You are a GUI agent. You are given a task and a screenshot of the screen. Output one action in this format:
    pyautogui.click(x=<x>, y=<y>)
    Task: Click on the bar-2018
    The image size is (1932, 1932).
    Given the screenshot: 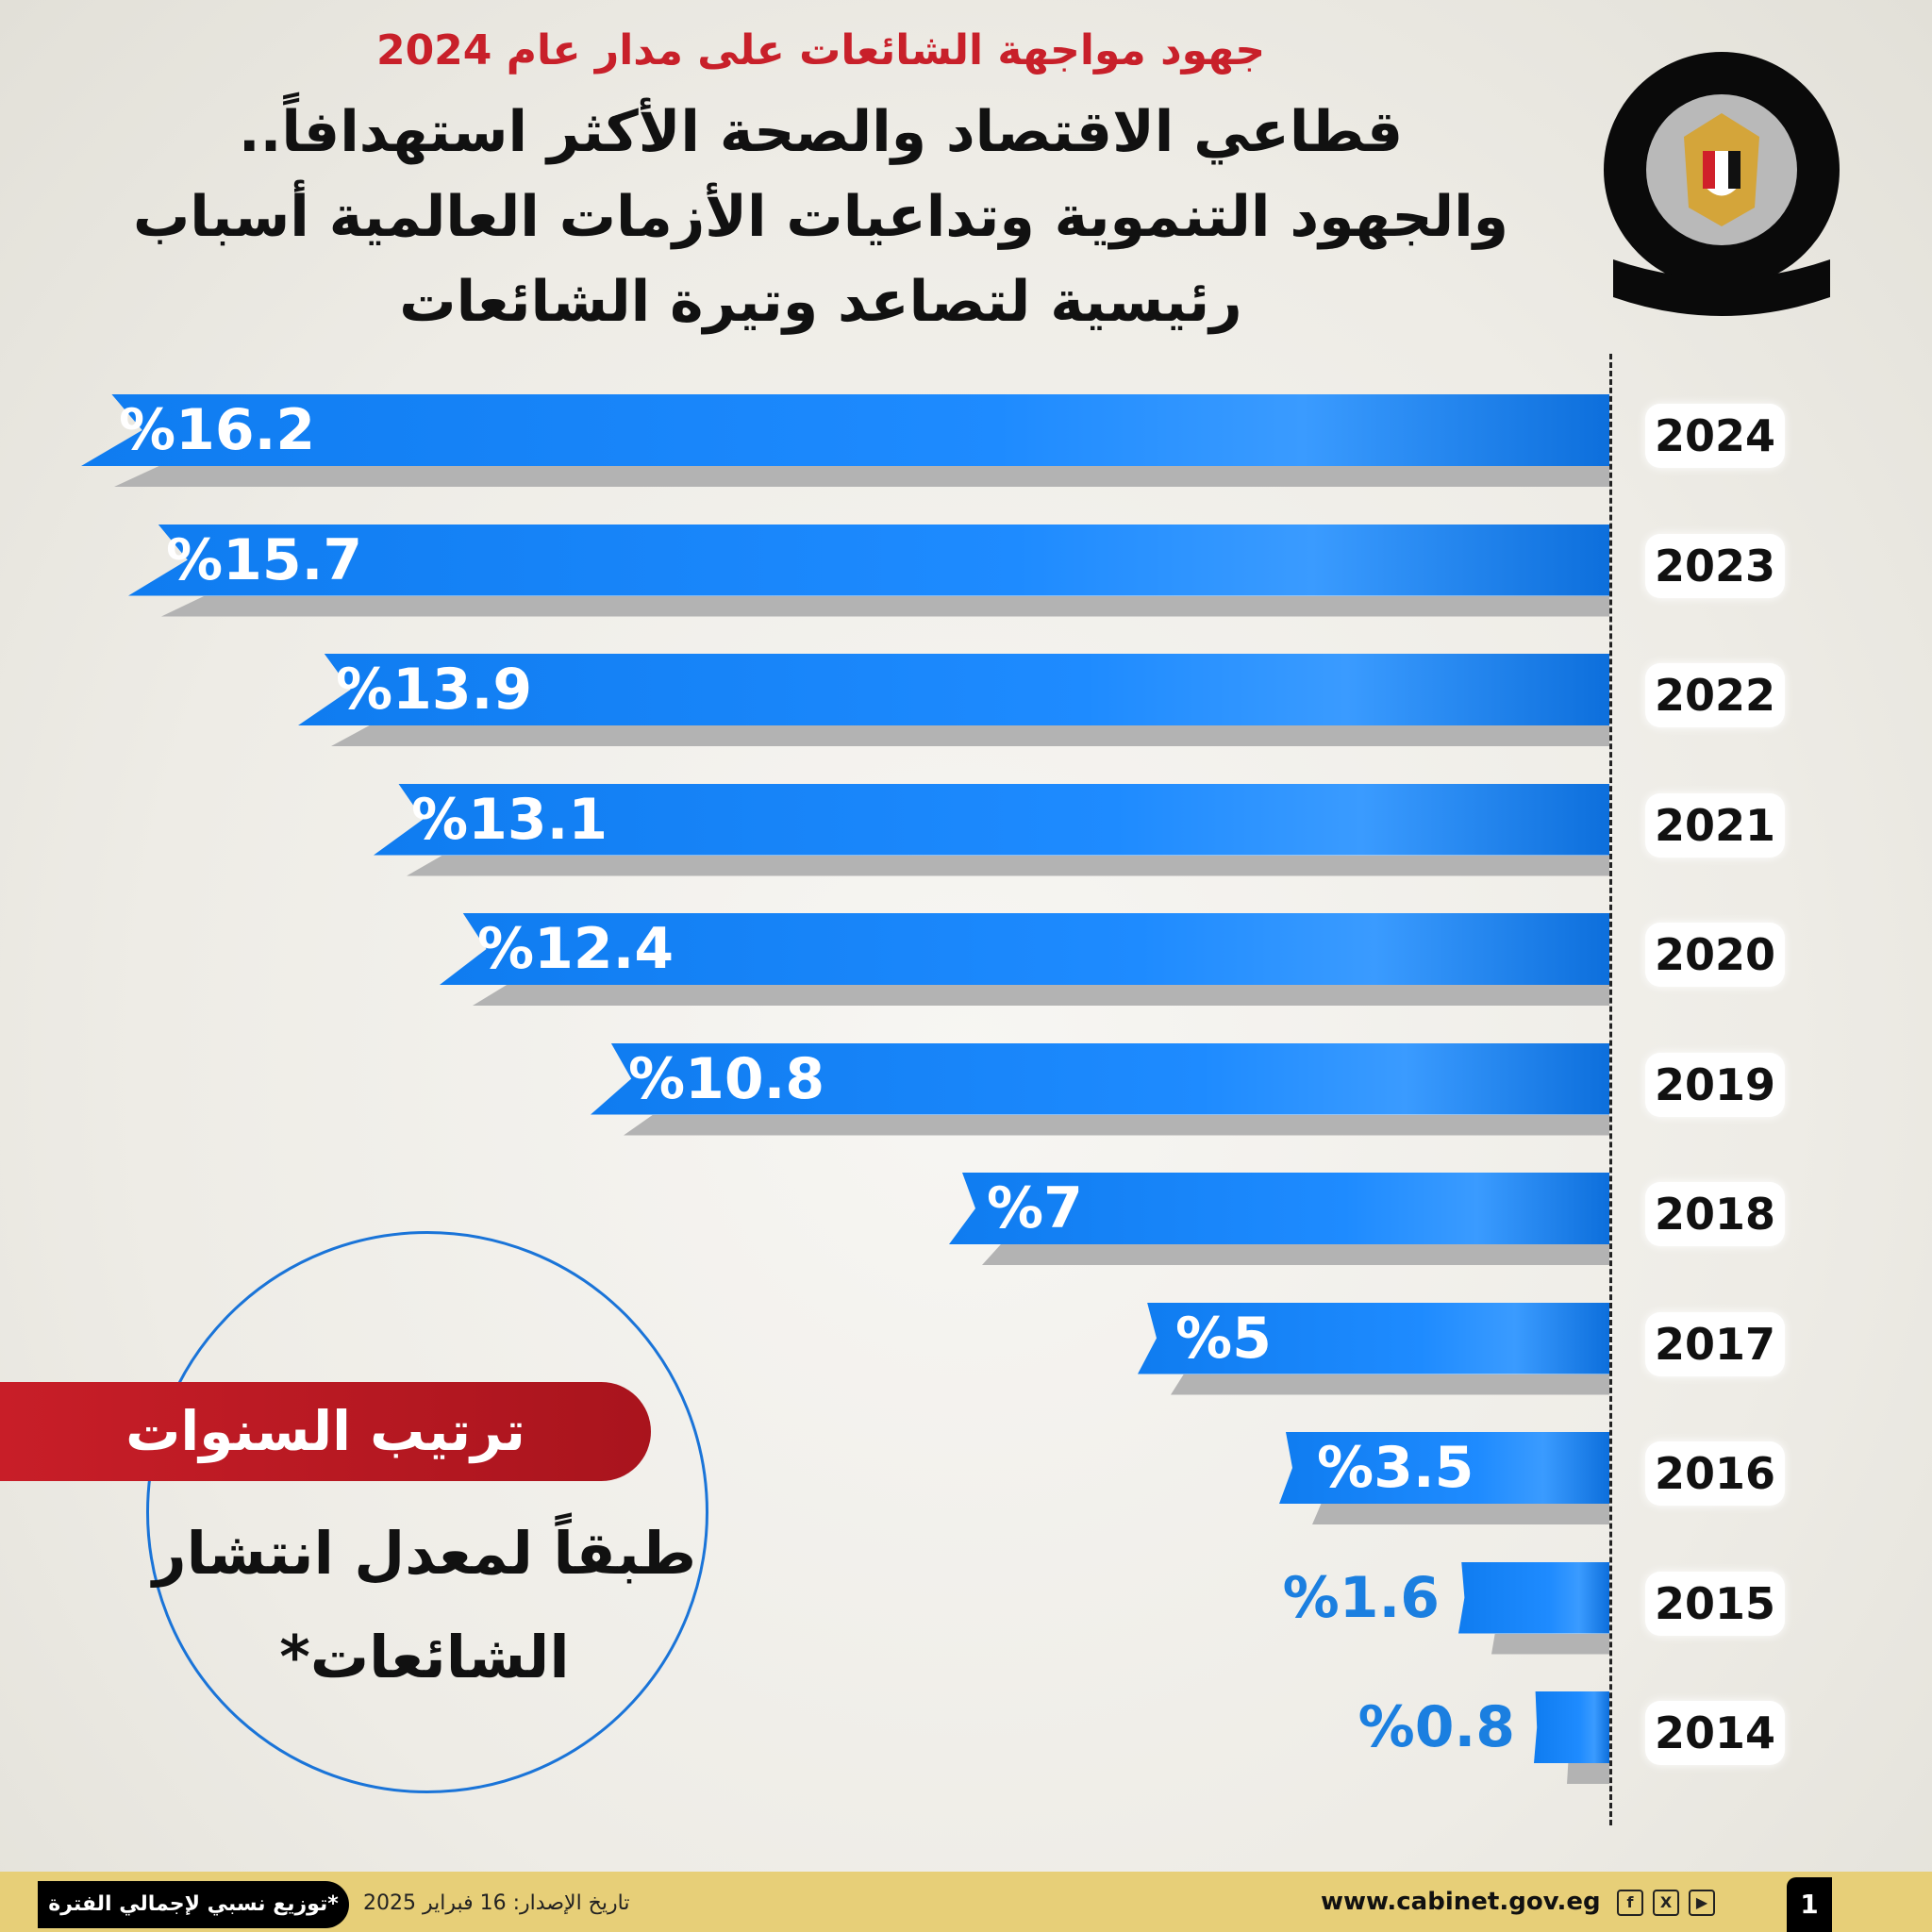 What is the action you would take?
    pyautogui.click(x=1279, y=1209)
    